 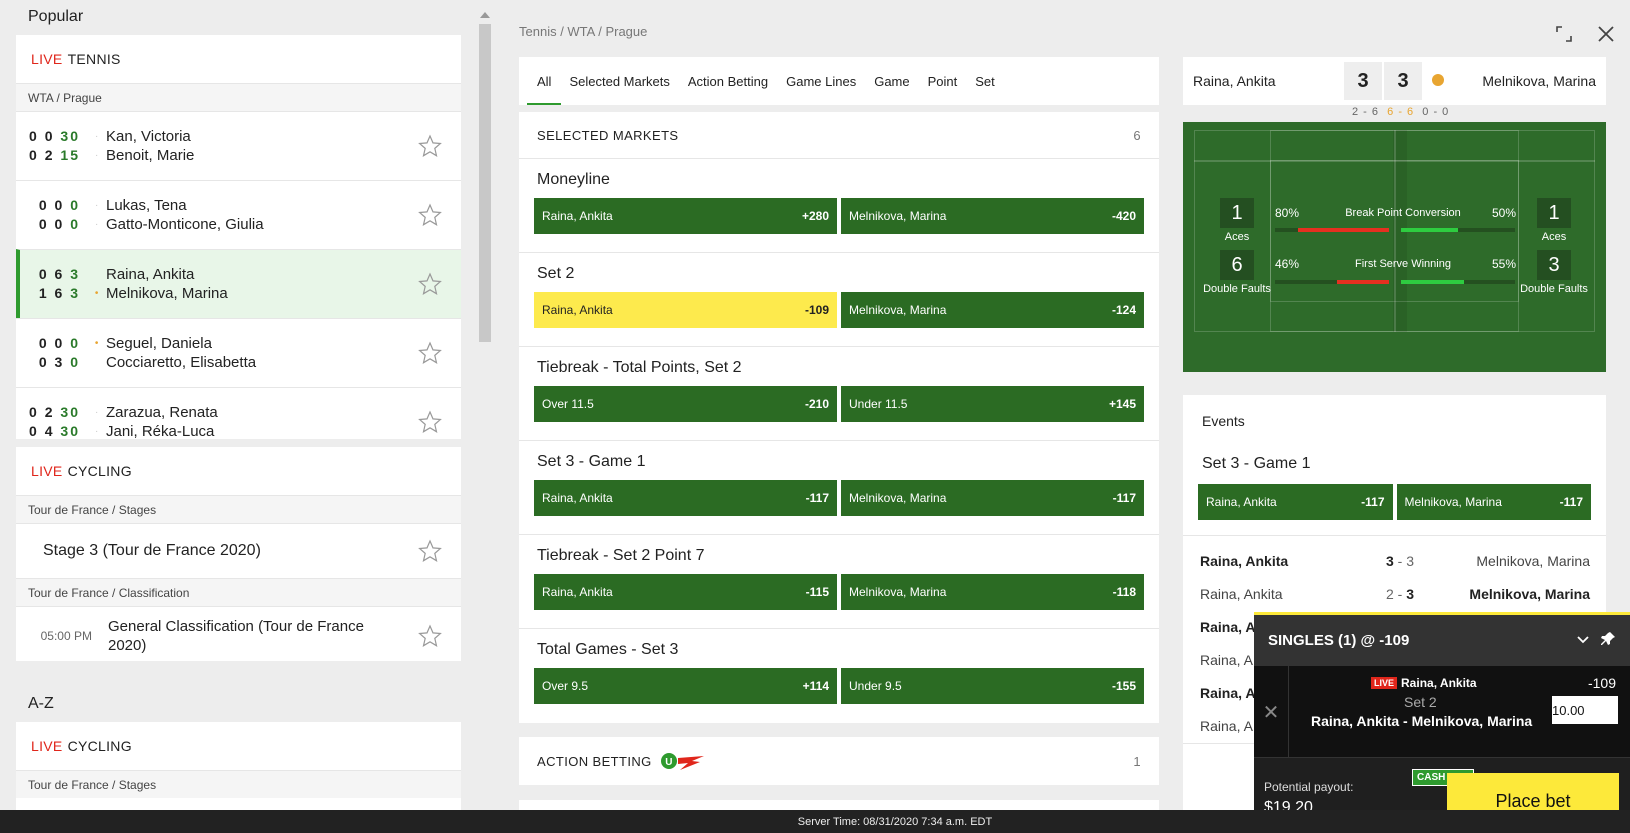 I want to click on stake-input, so click(x=1585, y=710).